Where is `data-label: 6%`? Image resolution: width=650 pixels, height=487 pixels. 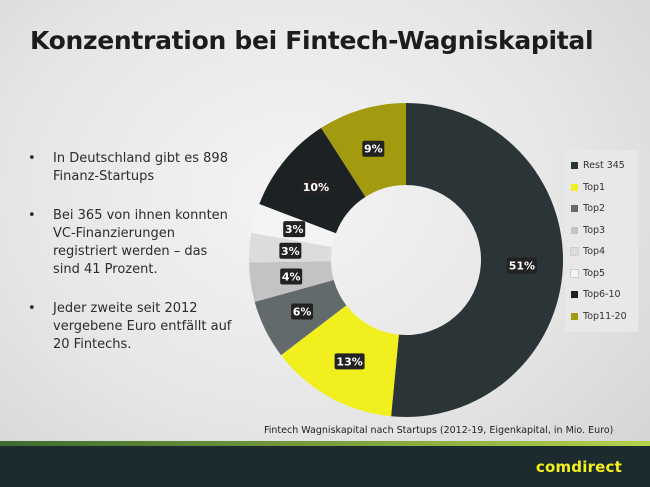
data-label: 6% is located at coordinates (302, 311).